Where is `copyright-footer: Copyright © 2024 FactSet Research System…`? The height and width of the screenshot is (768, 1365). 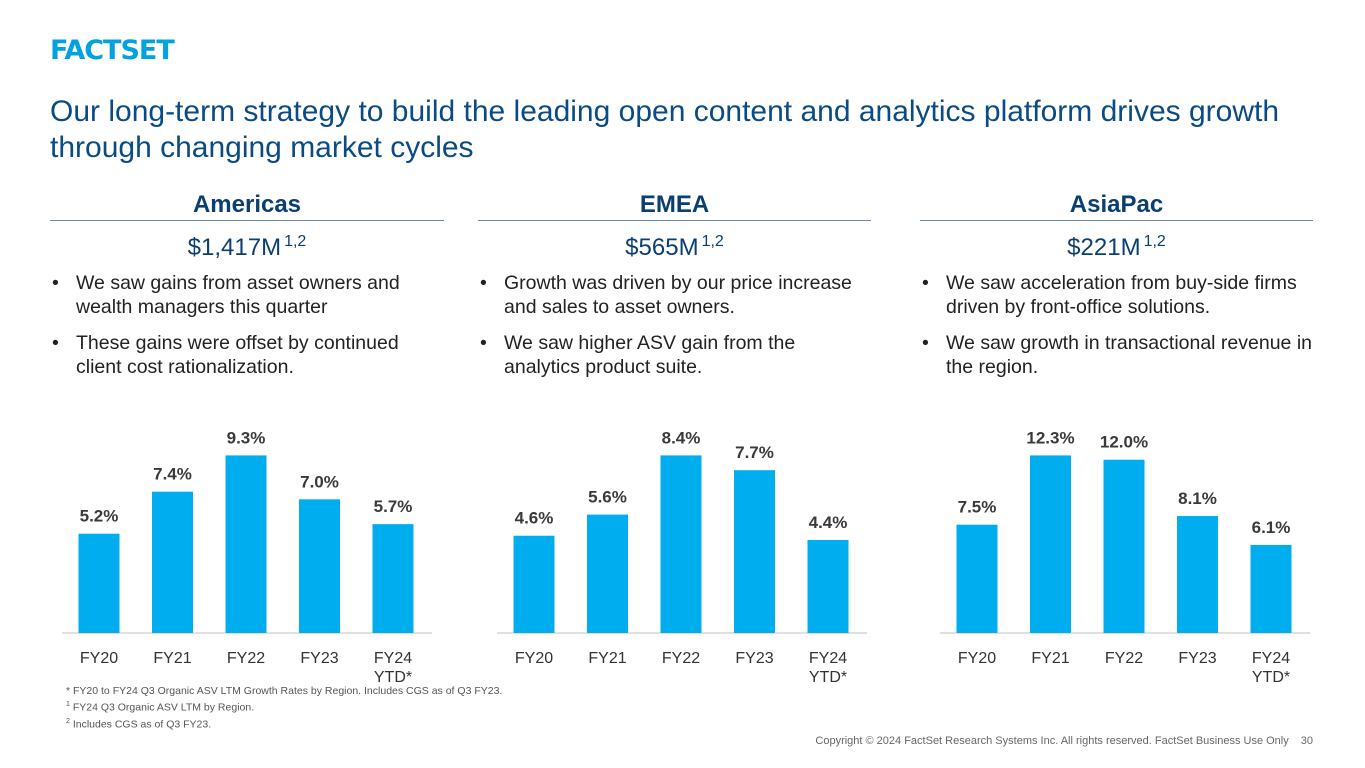
copyright-footer: Copyright © 2024 FactSet Research System… is located at coordinates (1064, 741).